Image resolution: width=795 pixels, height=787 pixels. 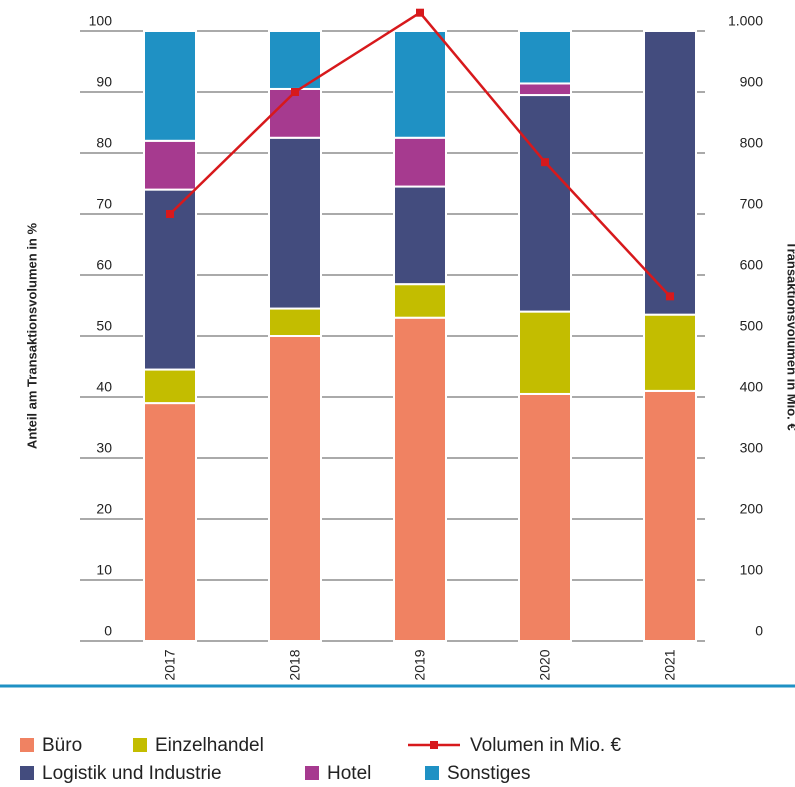 I want to click on x-tick-label: 2020, so click(x=545, y=664).